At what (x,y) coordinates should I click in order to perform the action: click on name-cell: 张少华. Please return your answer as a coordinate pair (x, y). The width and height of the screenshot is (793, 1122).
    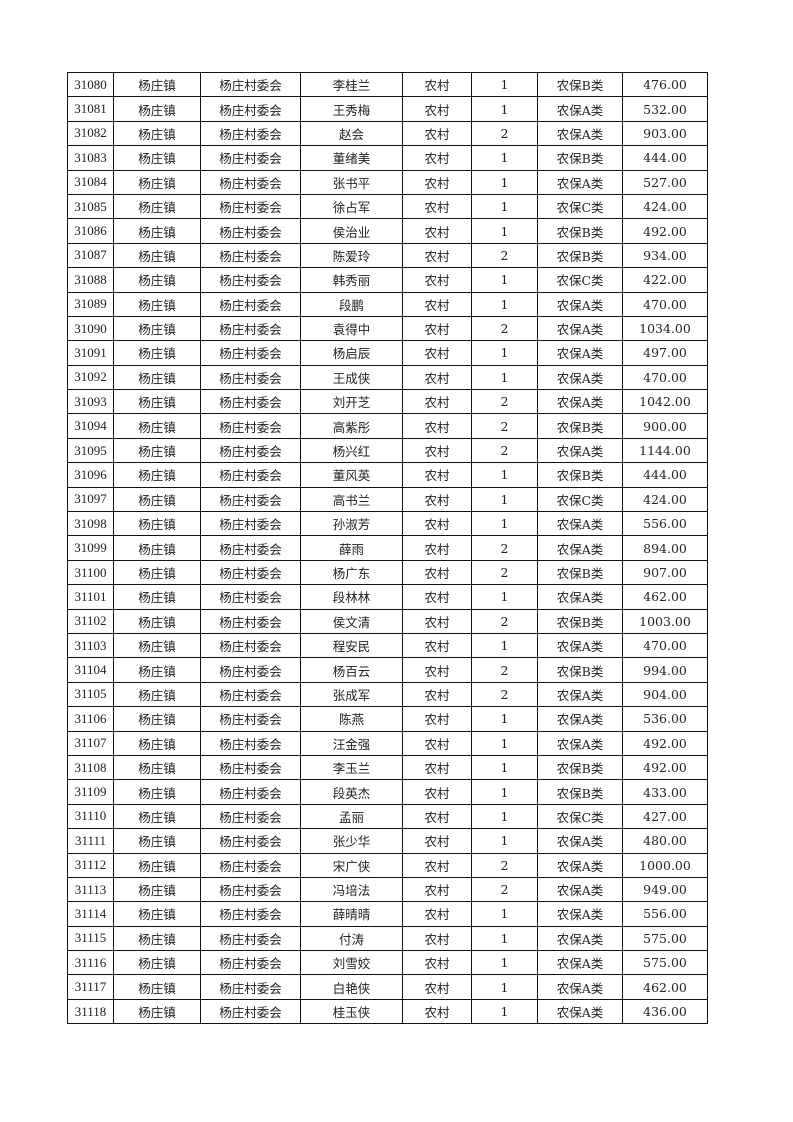
    Looking at the image, I should click on (351, 841).